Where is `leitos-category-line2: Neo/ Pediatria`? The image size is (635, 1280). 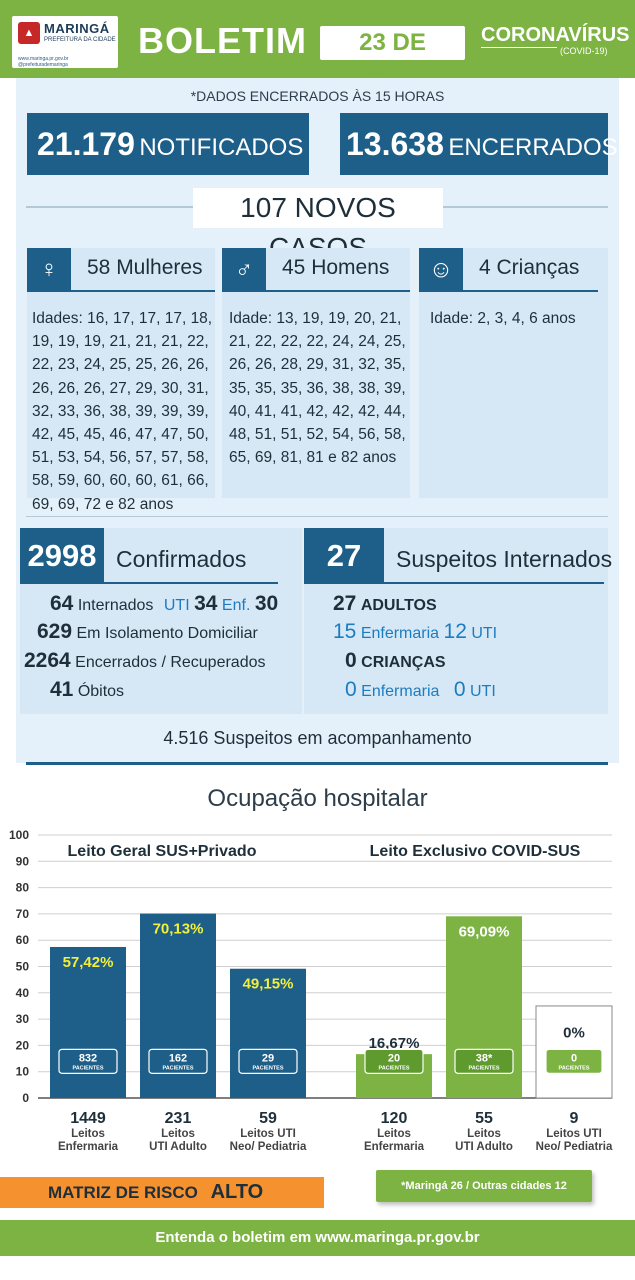
leitos-category-line2: Neo/ Pediatria is located at coordinates (268, 1147).